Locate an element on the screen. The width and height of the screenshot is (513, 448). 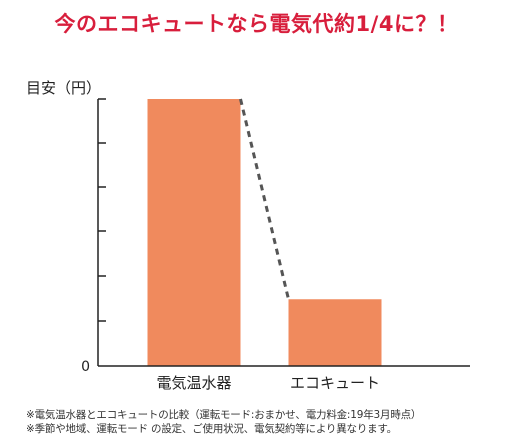
y-axis-label: 目安（円） is located at coordinates (63, 88).